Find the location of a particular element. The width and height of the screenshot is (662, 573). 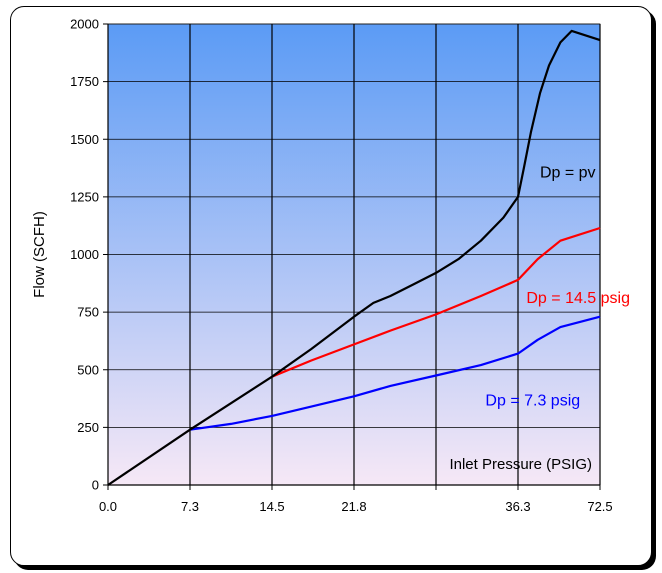

x-tick-label: 21.8 is located at coordinates (353, 506).